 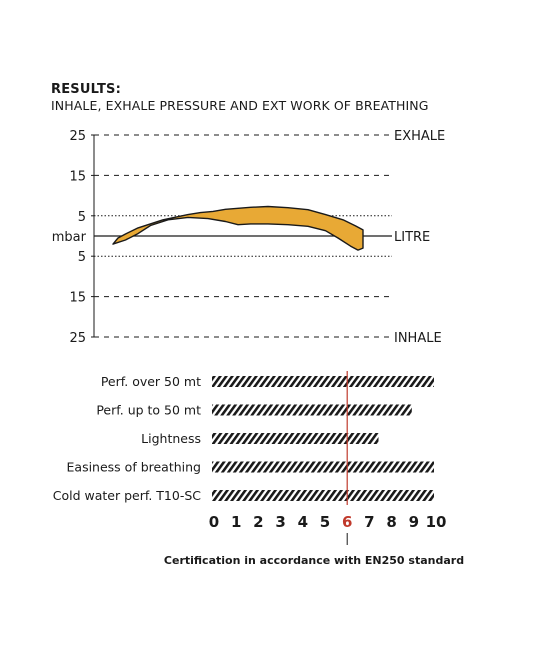 I want to click on scale-tick-10: 10, so click(x=436, y=522).